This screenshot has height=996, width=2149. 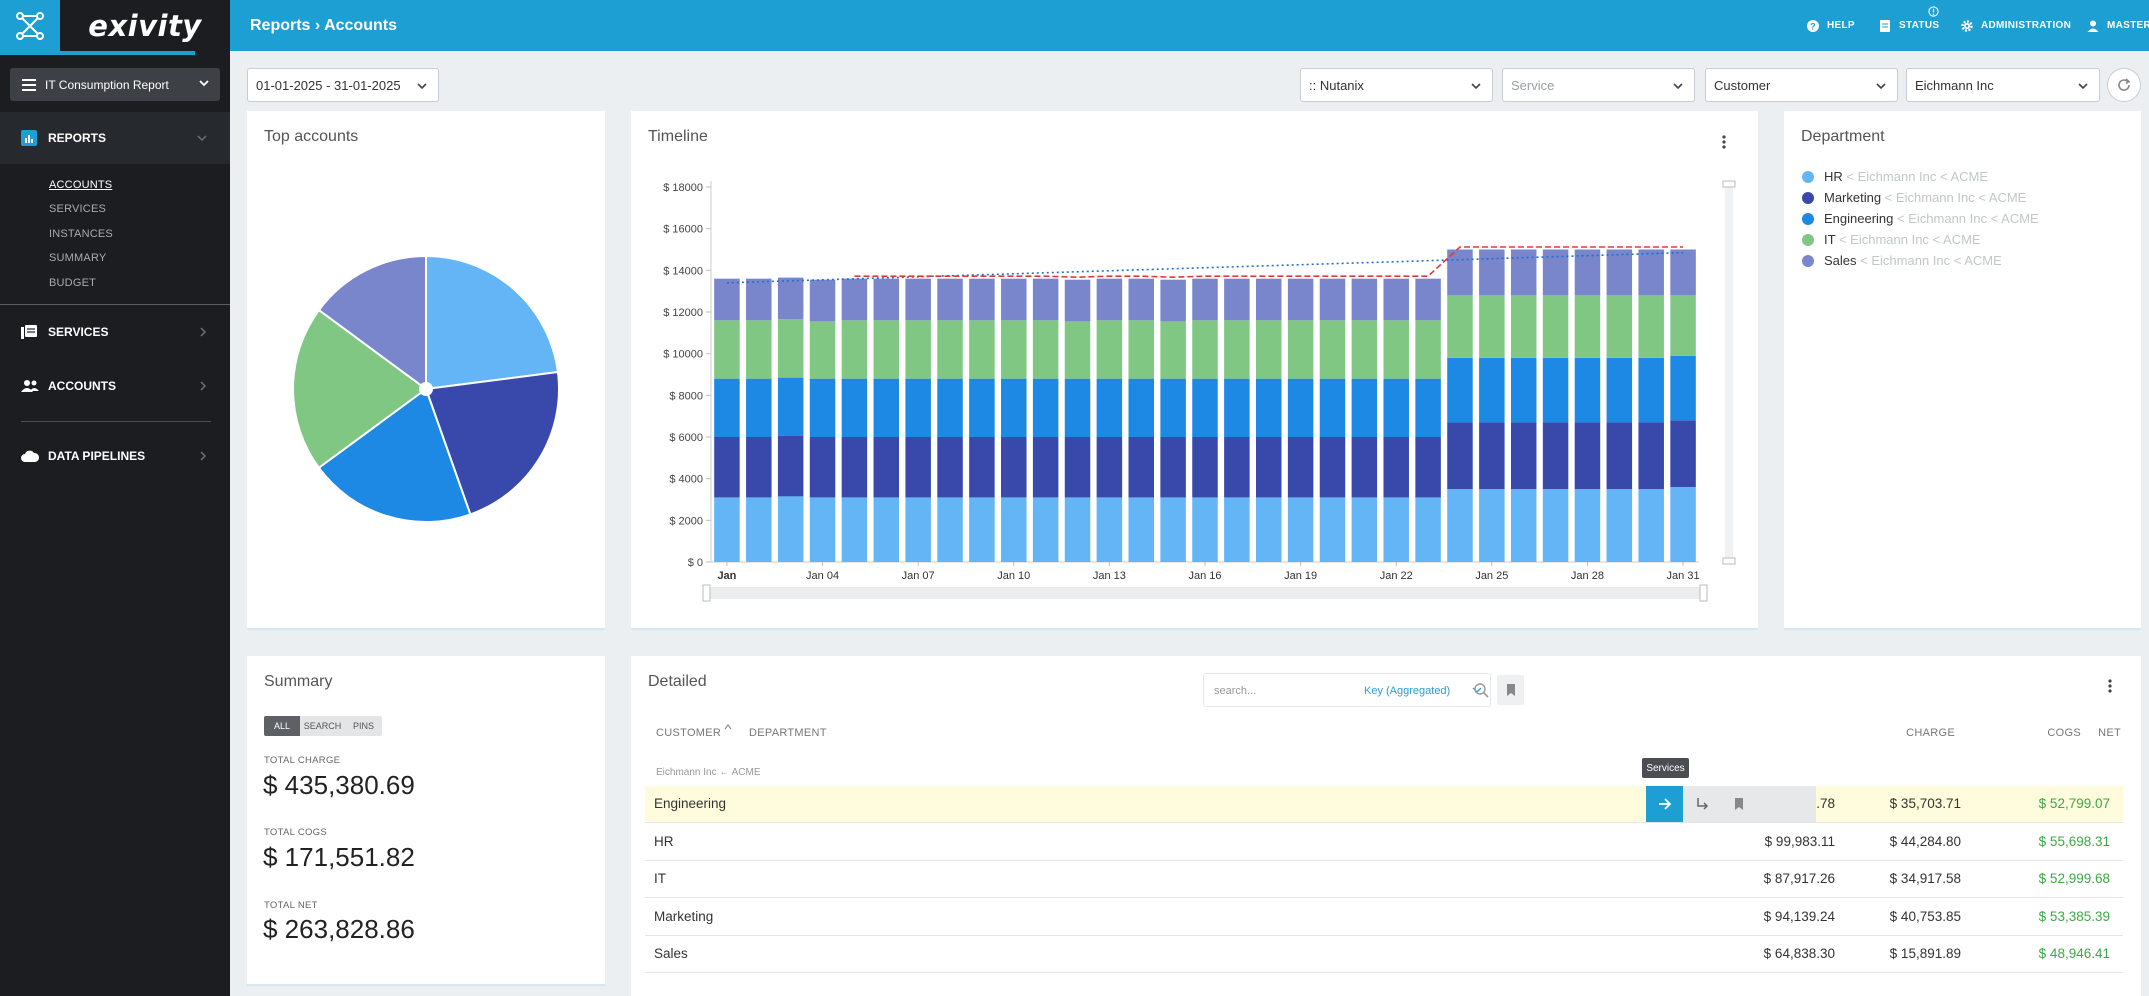 What do you see at coordinates (2003, 85) in the screenshot?
I see `account-select: Eichmann Inc` at bounding box center [2003, 85].